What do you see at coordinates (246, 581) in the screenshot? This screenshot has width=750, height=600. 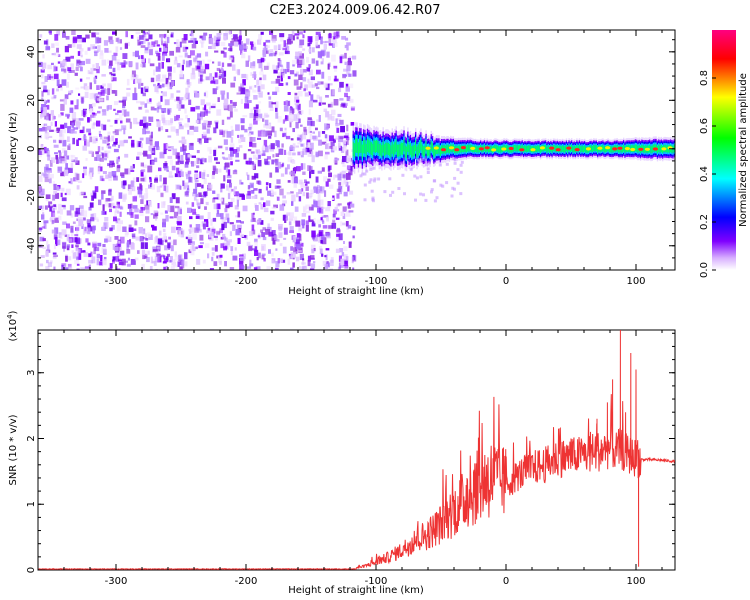 I see `x-tick-label: -200` at bounding box center [246, 581].